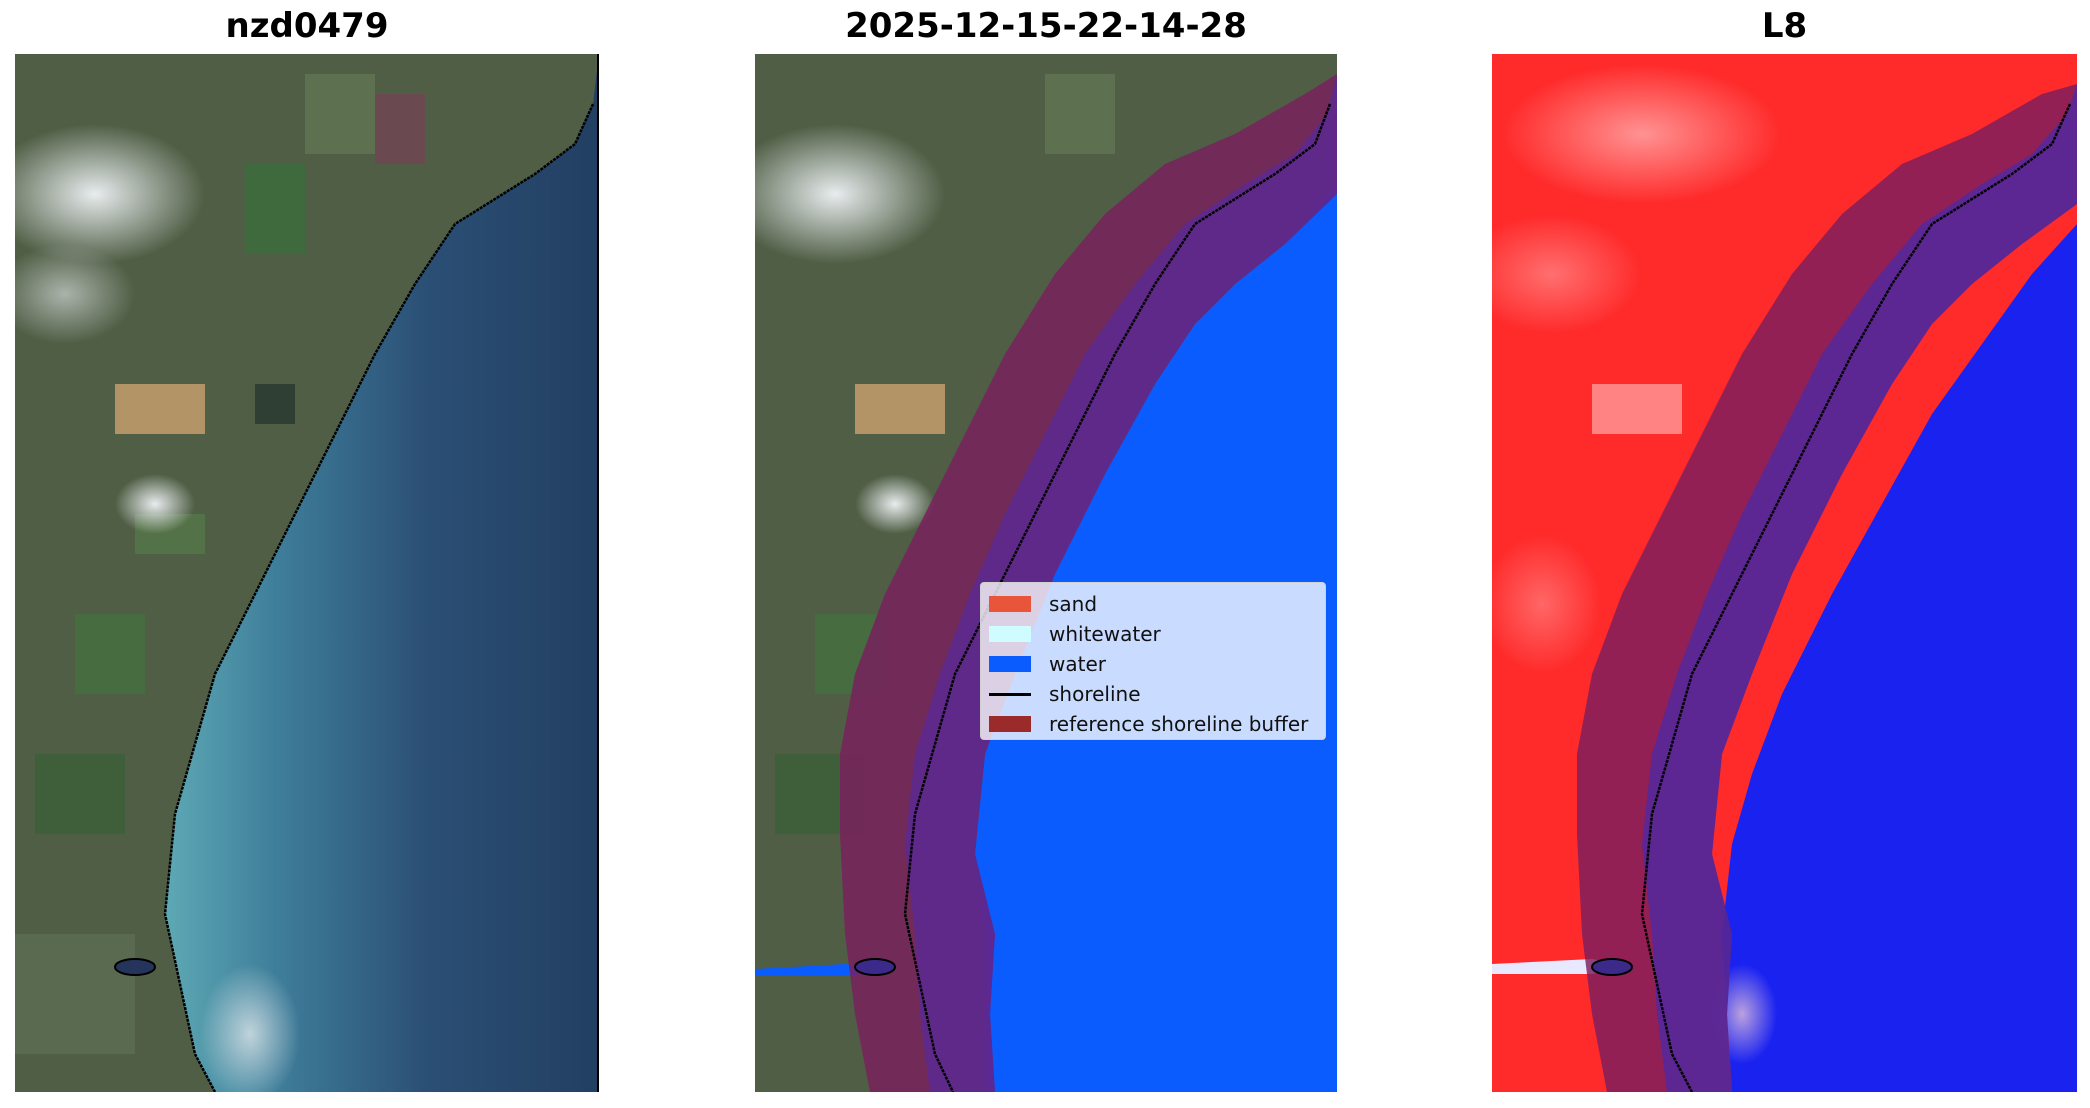  Describe the element at coordinates (1153, 664) in the screenshot. I see `legend-item-water: water` at that location.